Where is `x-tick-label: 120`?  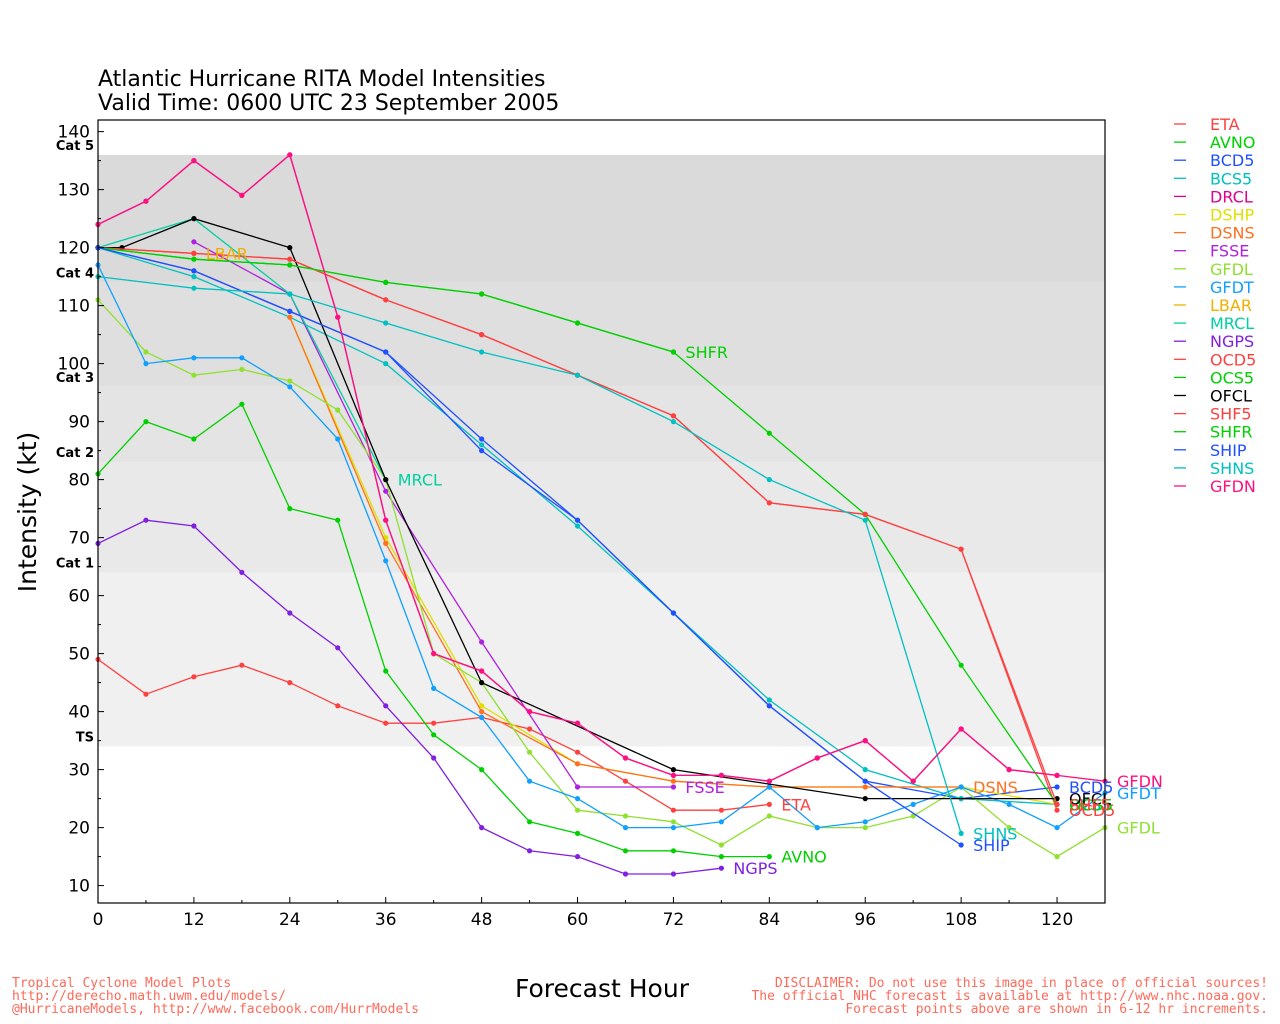
x-tick-label: 120 is located at coordinates (1057, 920).